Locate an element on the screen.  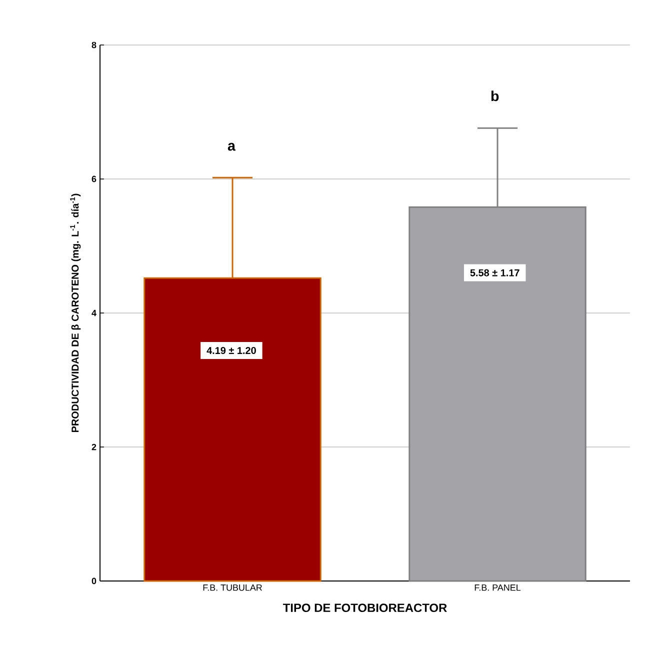
y-axis-title: PRODUCTIVIDAD DE β CAROTENO (mg. L$^{-1}$. día$^{-1}$) is located at coordinates (75, 313).